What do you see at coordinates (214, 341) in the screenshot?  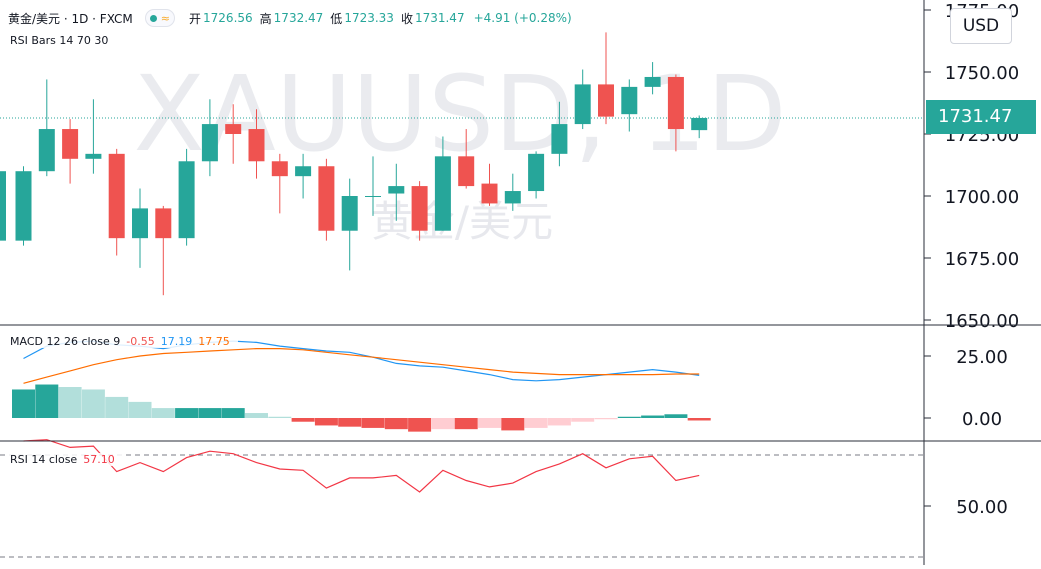 I see `macd-signal-value: 17.75` at bounding box center [214, 341].